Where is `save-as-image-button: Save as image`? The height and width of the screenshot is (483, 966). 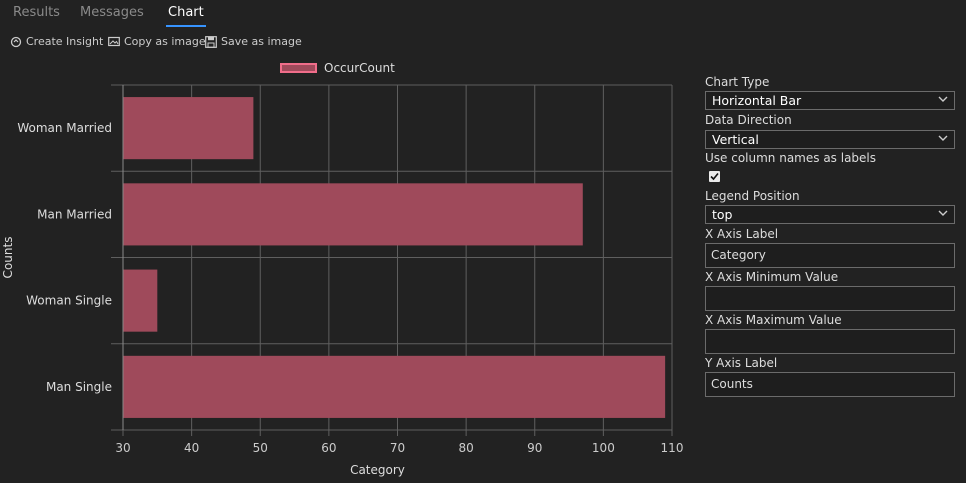 save-as-image-button: Save as image is located at coordinates (253, 41).